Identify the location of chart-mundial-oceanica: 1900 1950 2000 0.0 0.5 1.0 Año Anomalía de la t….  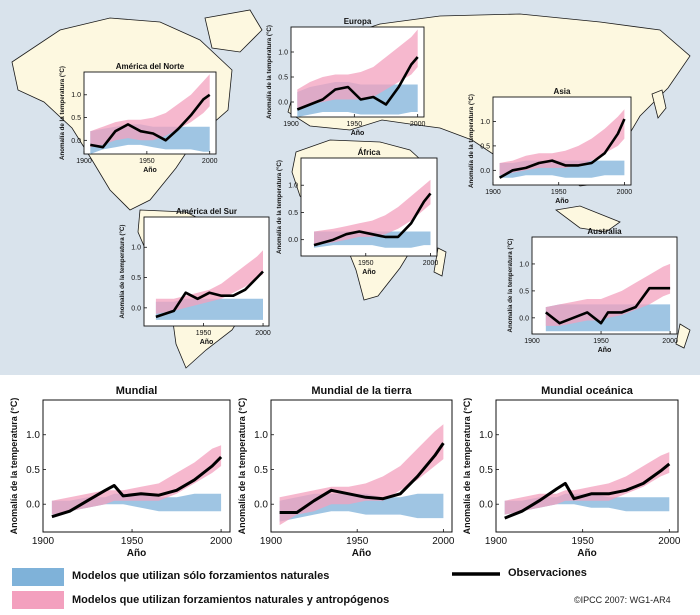
(571, 472).